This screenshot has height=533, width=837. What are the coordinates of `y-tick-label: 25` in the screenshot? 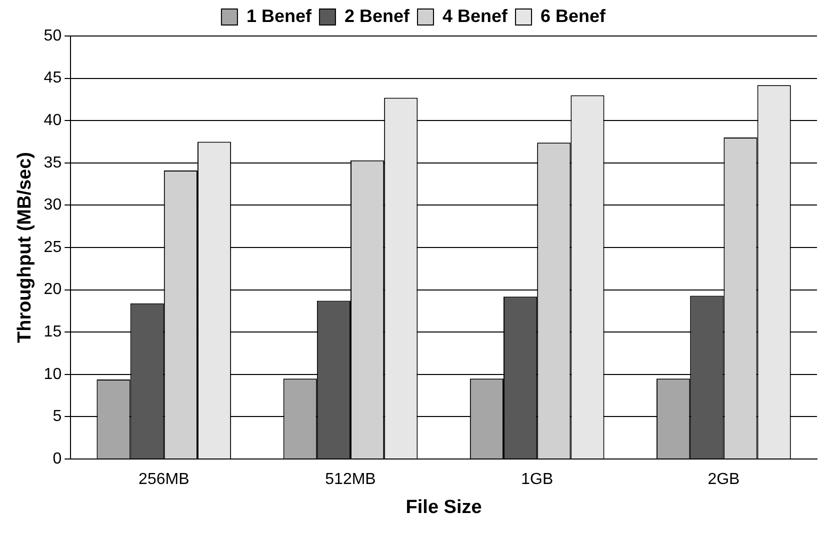 It's located at (53, 247).